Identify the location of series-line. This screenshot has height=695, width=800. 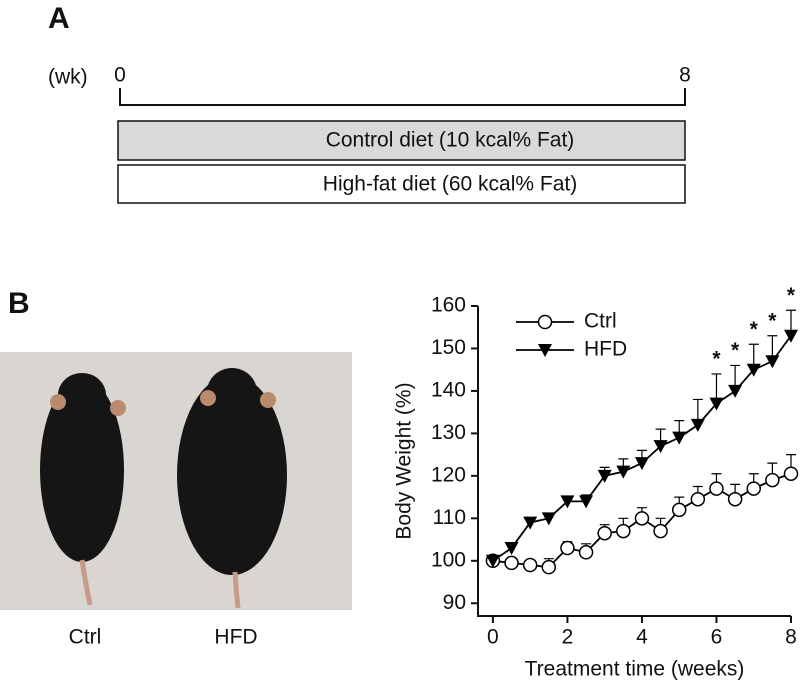
(642, 448).